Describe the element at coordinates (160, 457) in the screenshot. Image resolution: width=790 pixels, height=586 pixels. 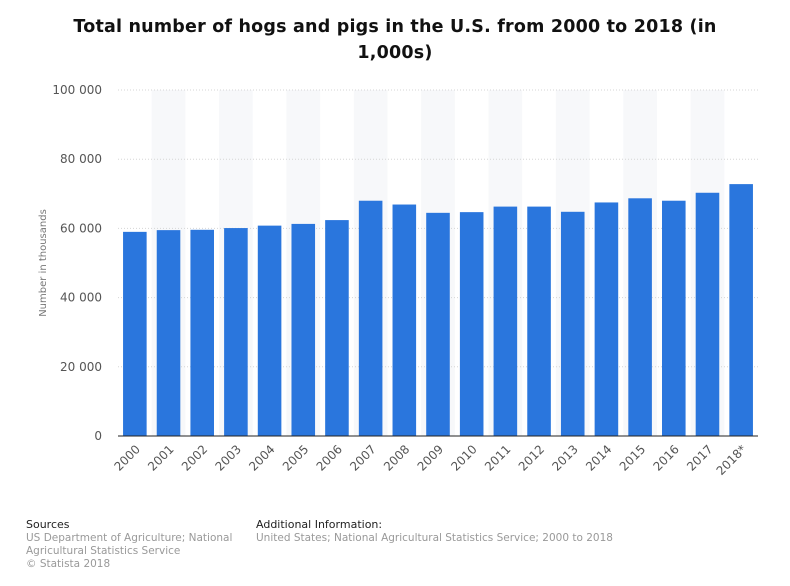
I see `x-tick-label: 2001` at that location.